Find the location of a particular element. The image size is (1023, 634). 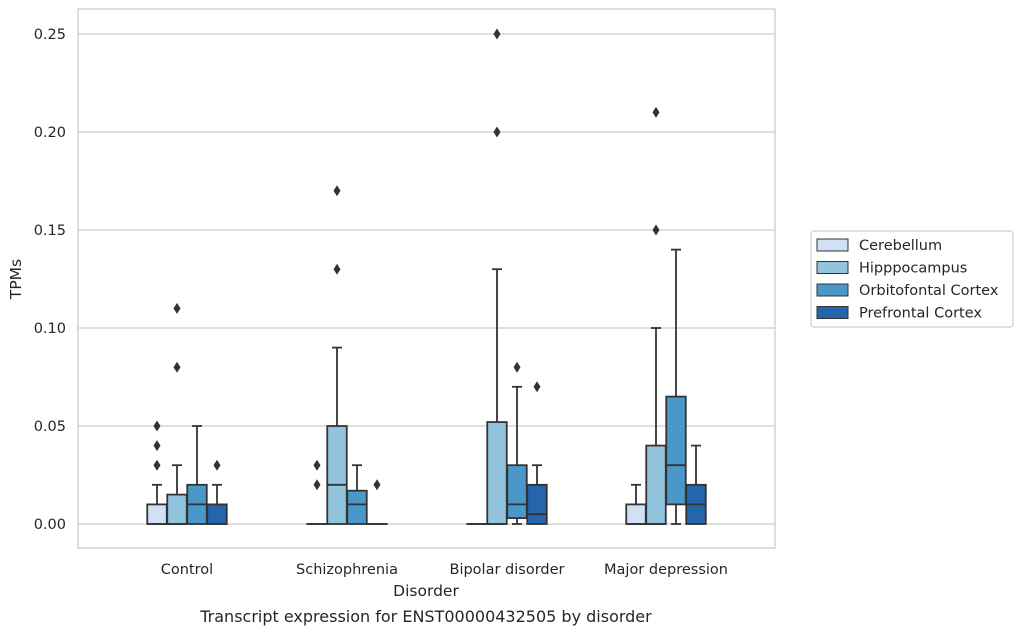

x-tick-label: Bipolar disorder is located at coordinates (507, 570).